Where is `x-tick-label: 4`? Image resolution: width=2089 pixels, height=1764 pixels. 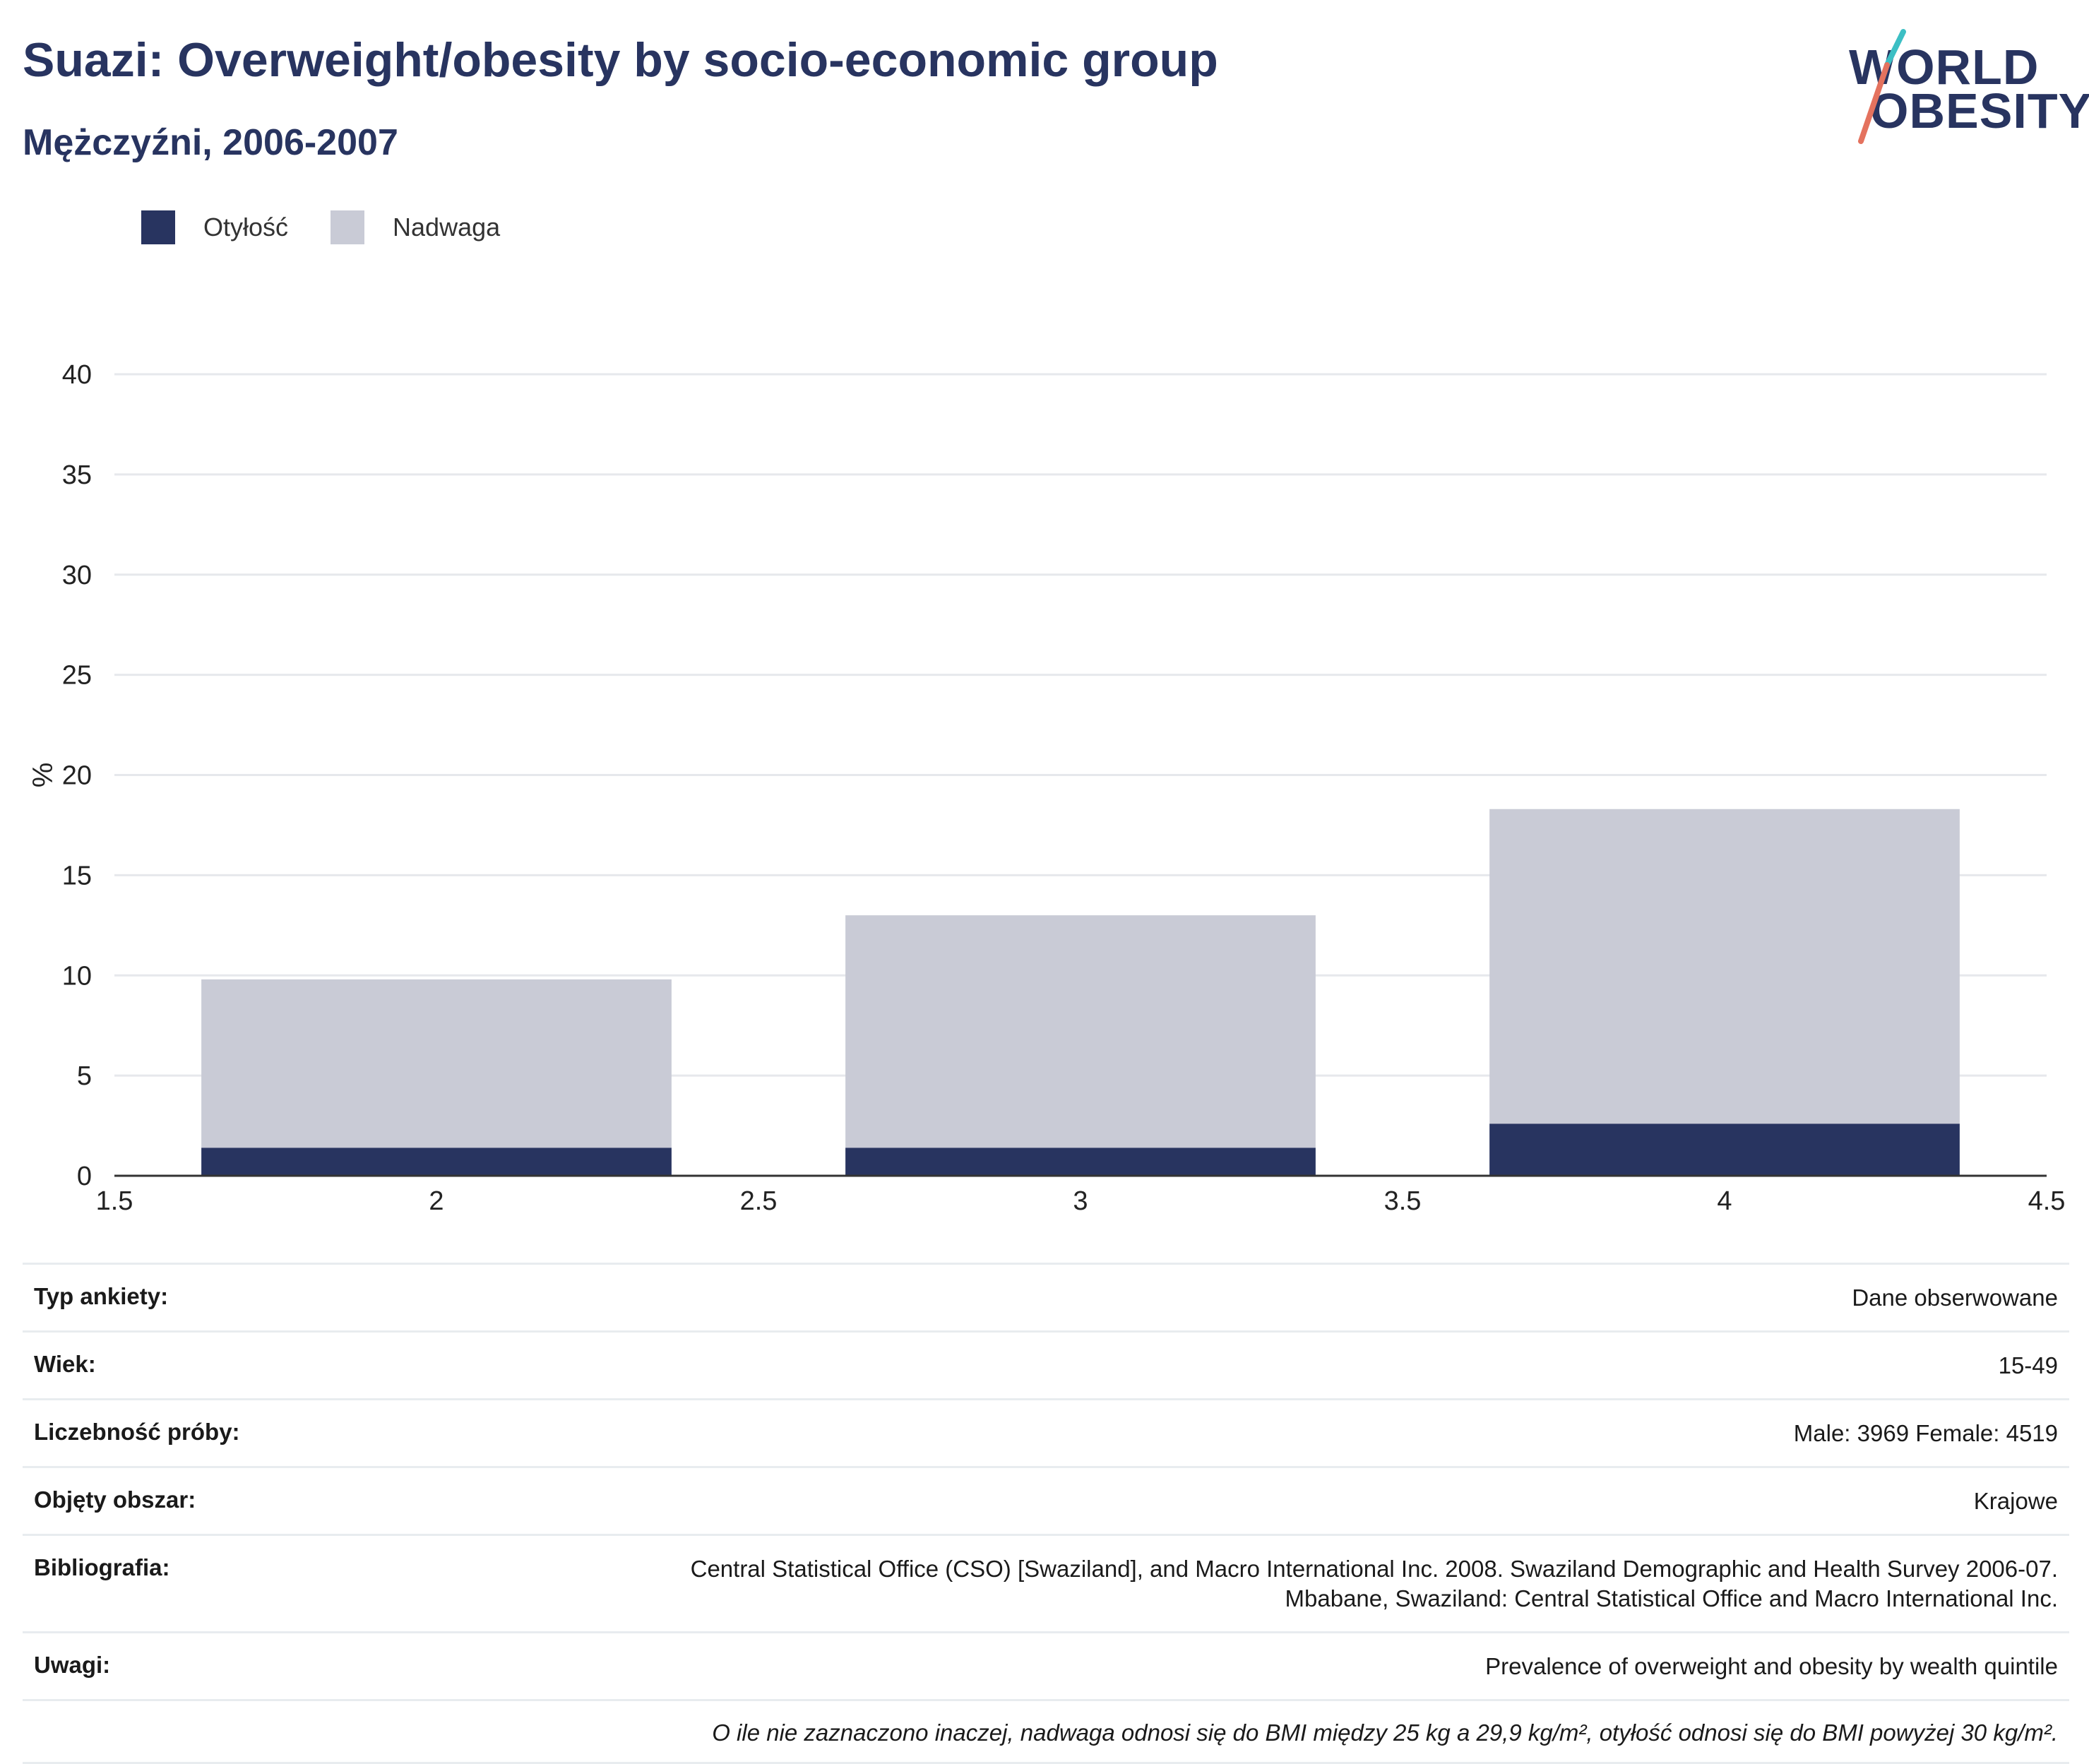
x-tick-label: 4 is located at coordinates (1725, 1201).